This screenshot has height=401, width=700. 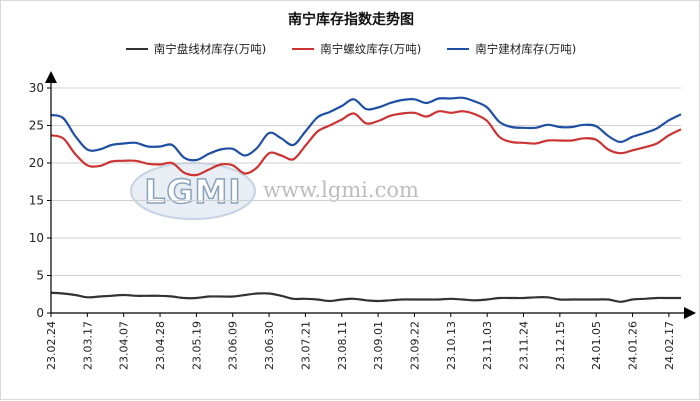 I want to click on x-tick-label: 23.10.13, so click(x=451, y=345).